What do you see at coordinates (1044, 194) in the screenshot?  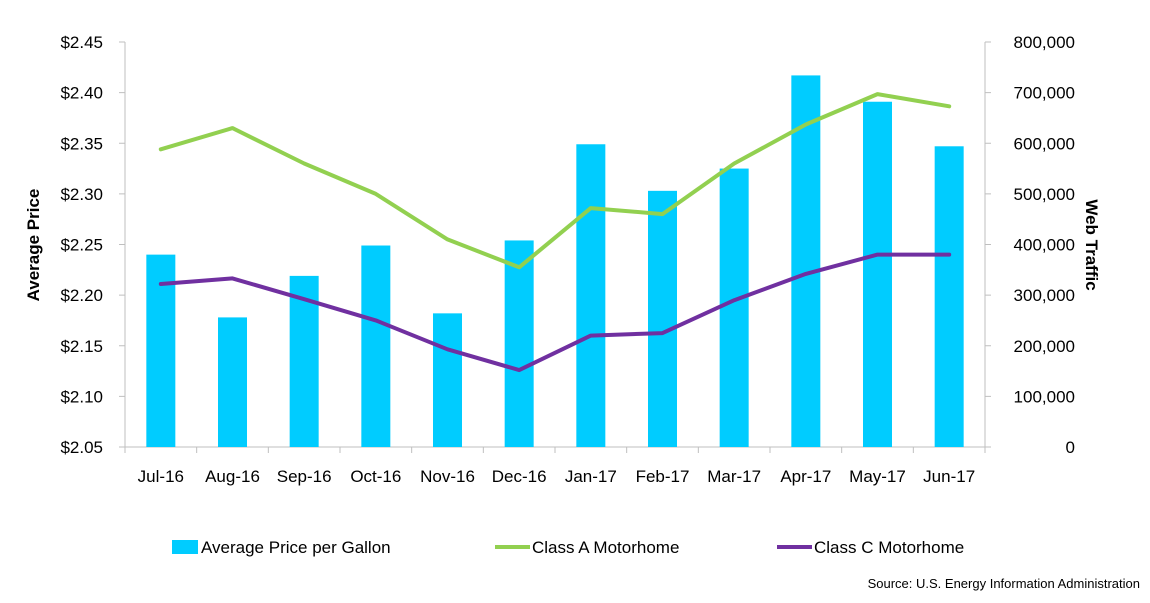 I see `right-tick-label: 500,000` at bounding box center [1044, 194].